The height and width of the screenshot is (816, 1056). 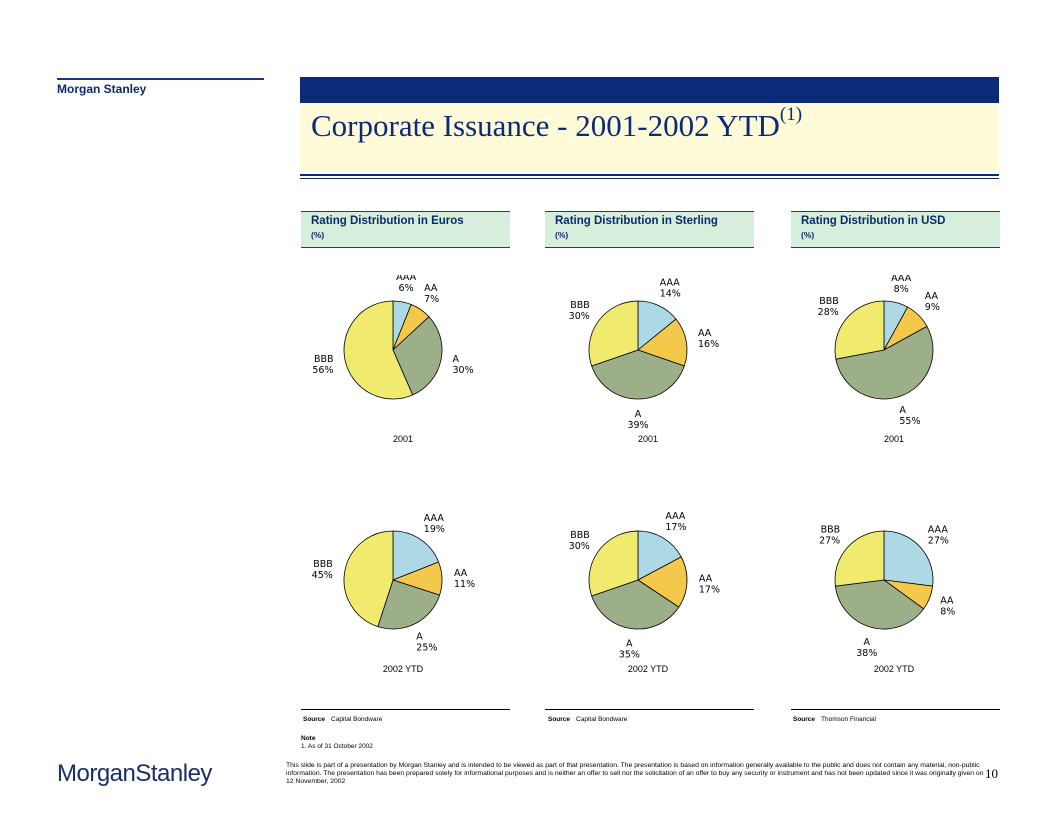 What do you see at coordinates (828, 307) in the screenshot?
I see `pie-label-bbb: BBB 28%` at bounding box center [828, 307].